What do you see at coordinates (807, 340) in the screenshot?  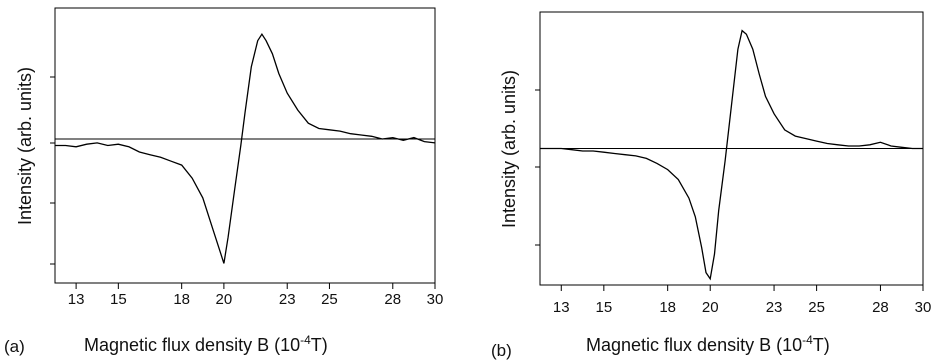 I see `x-axis-label-b-exp: -4` at bounding box center [807, 340].